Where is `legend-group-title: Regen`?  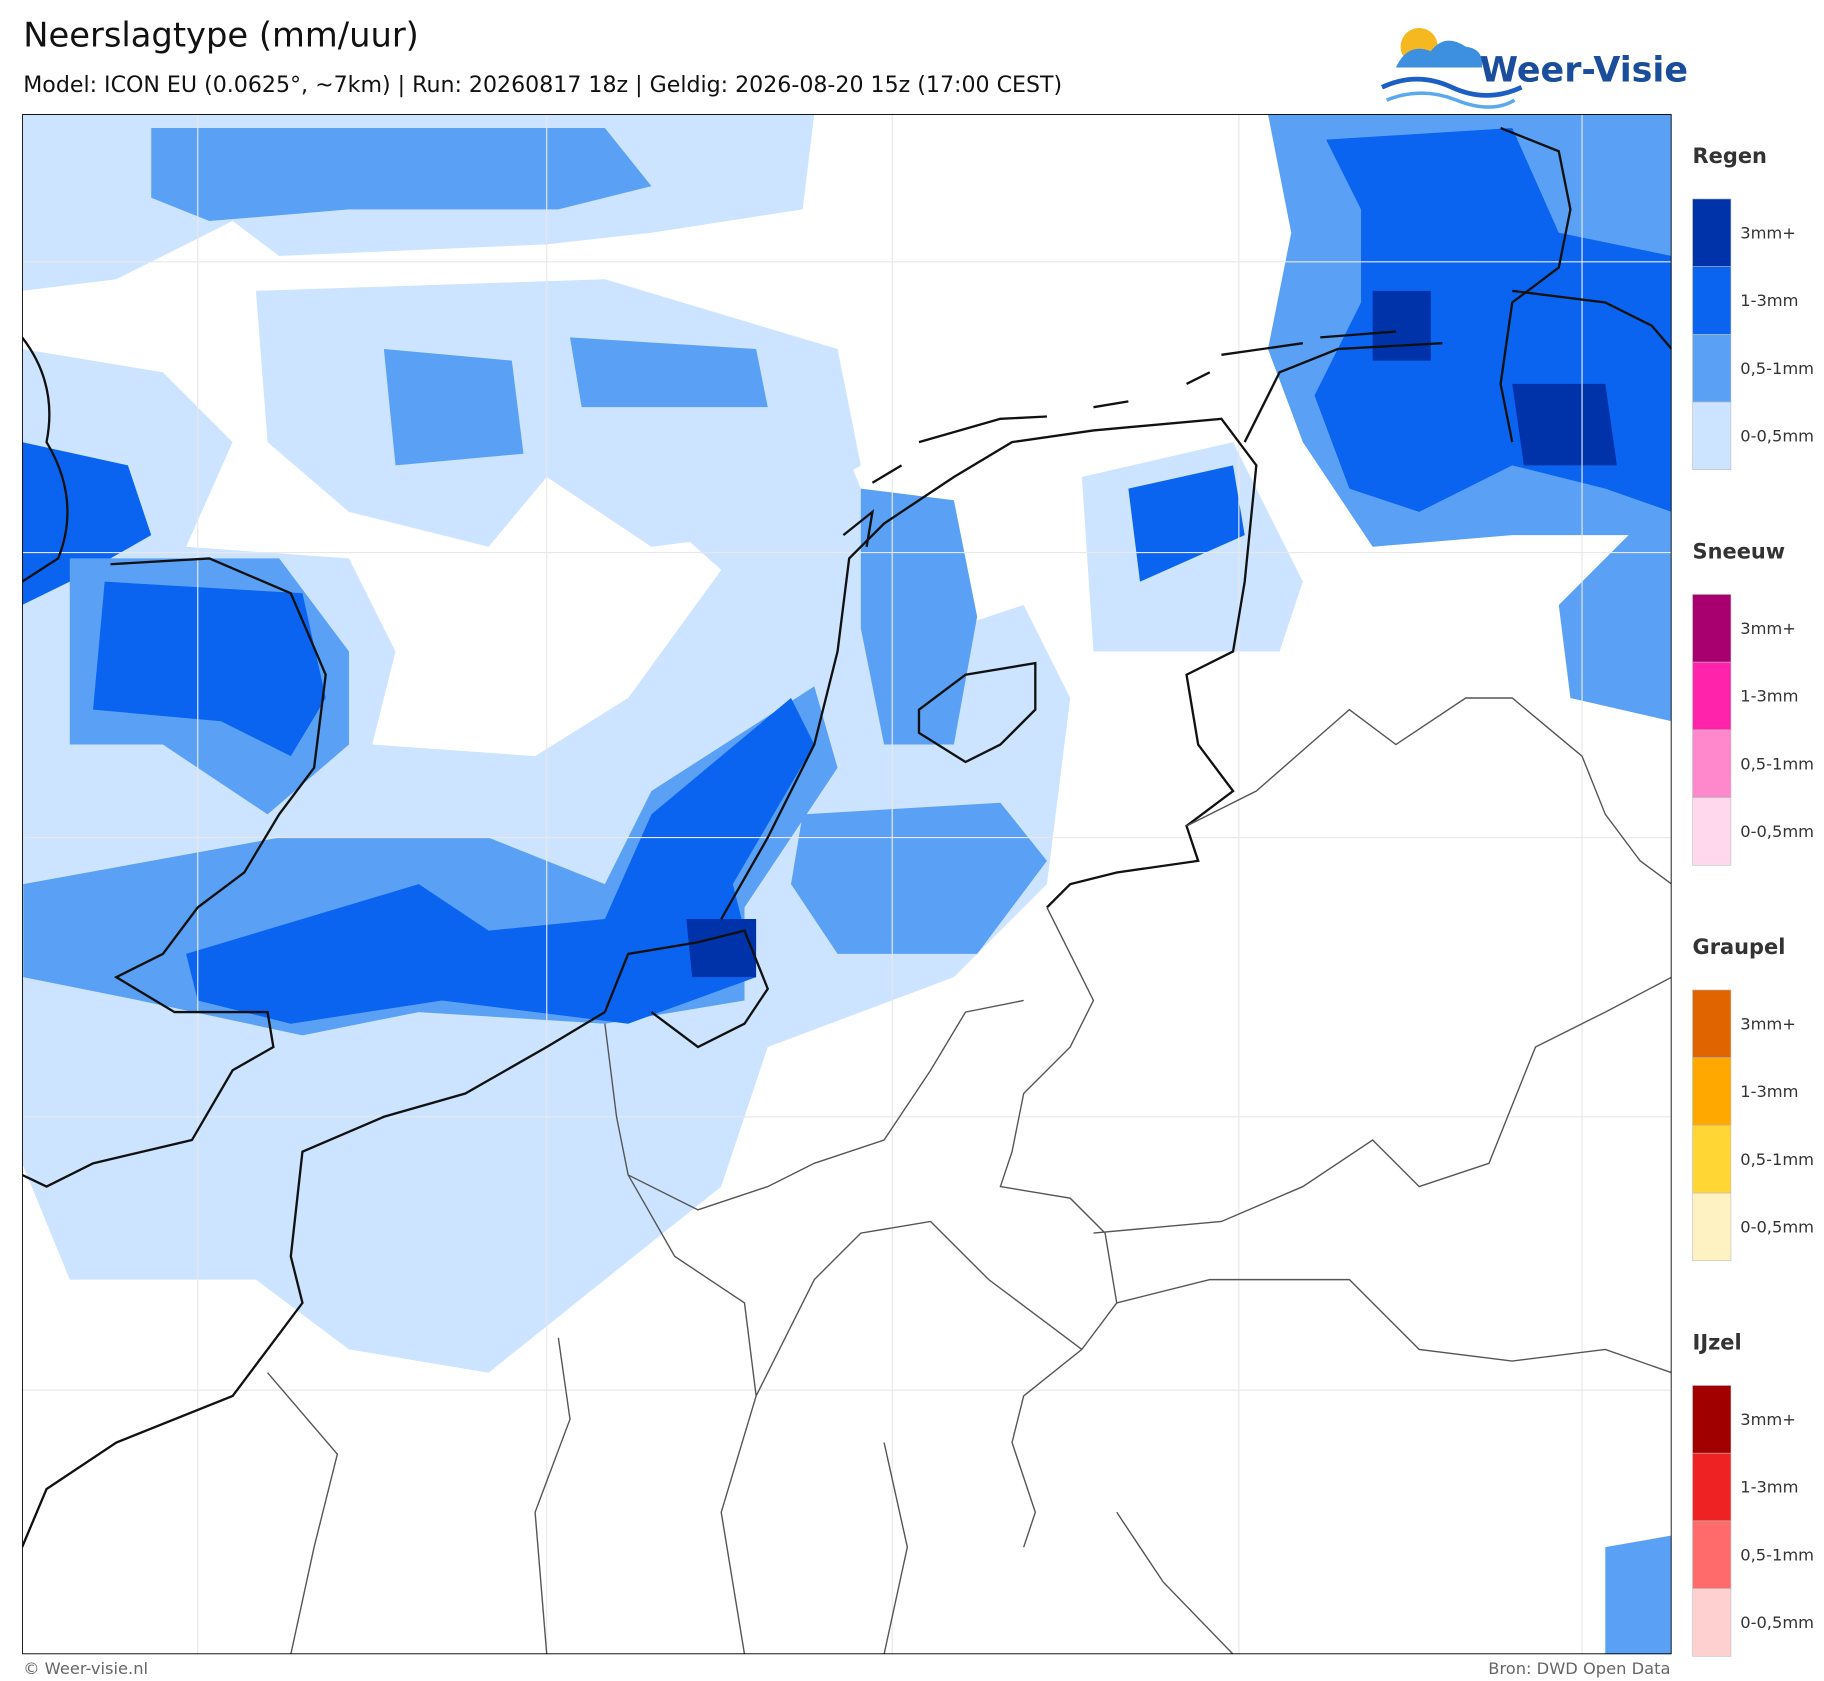
legend-group-title: Regen is located at coordinates (1730, 156).